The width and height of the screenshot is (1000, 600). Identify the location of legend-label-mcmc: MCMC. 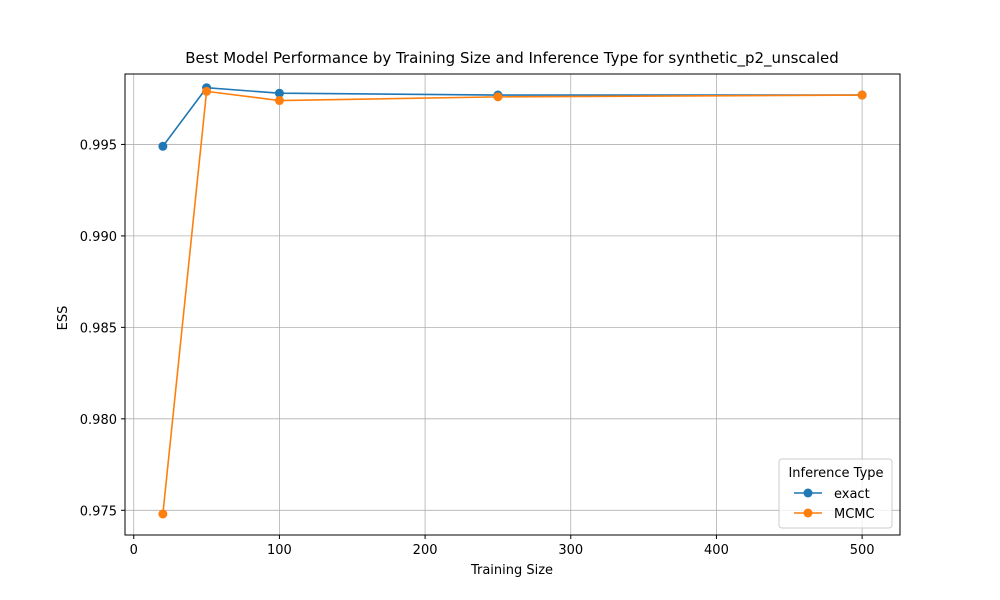
(854, 514).